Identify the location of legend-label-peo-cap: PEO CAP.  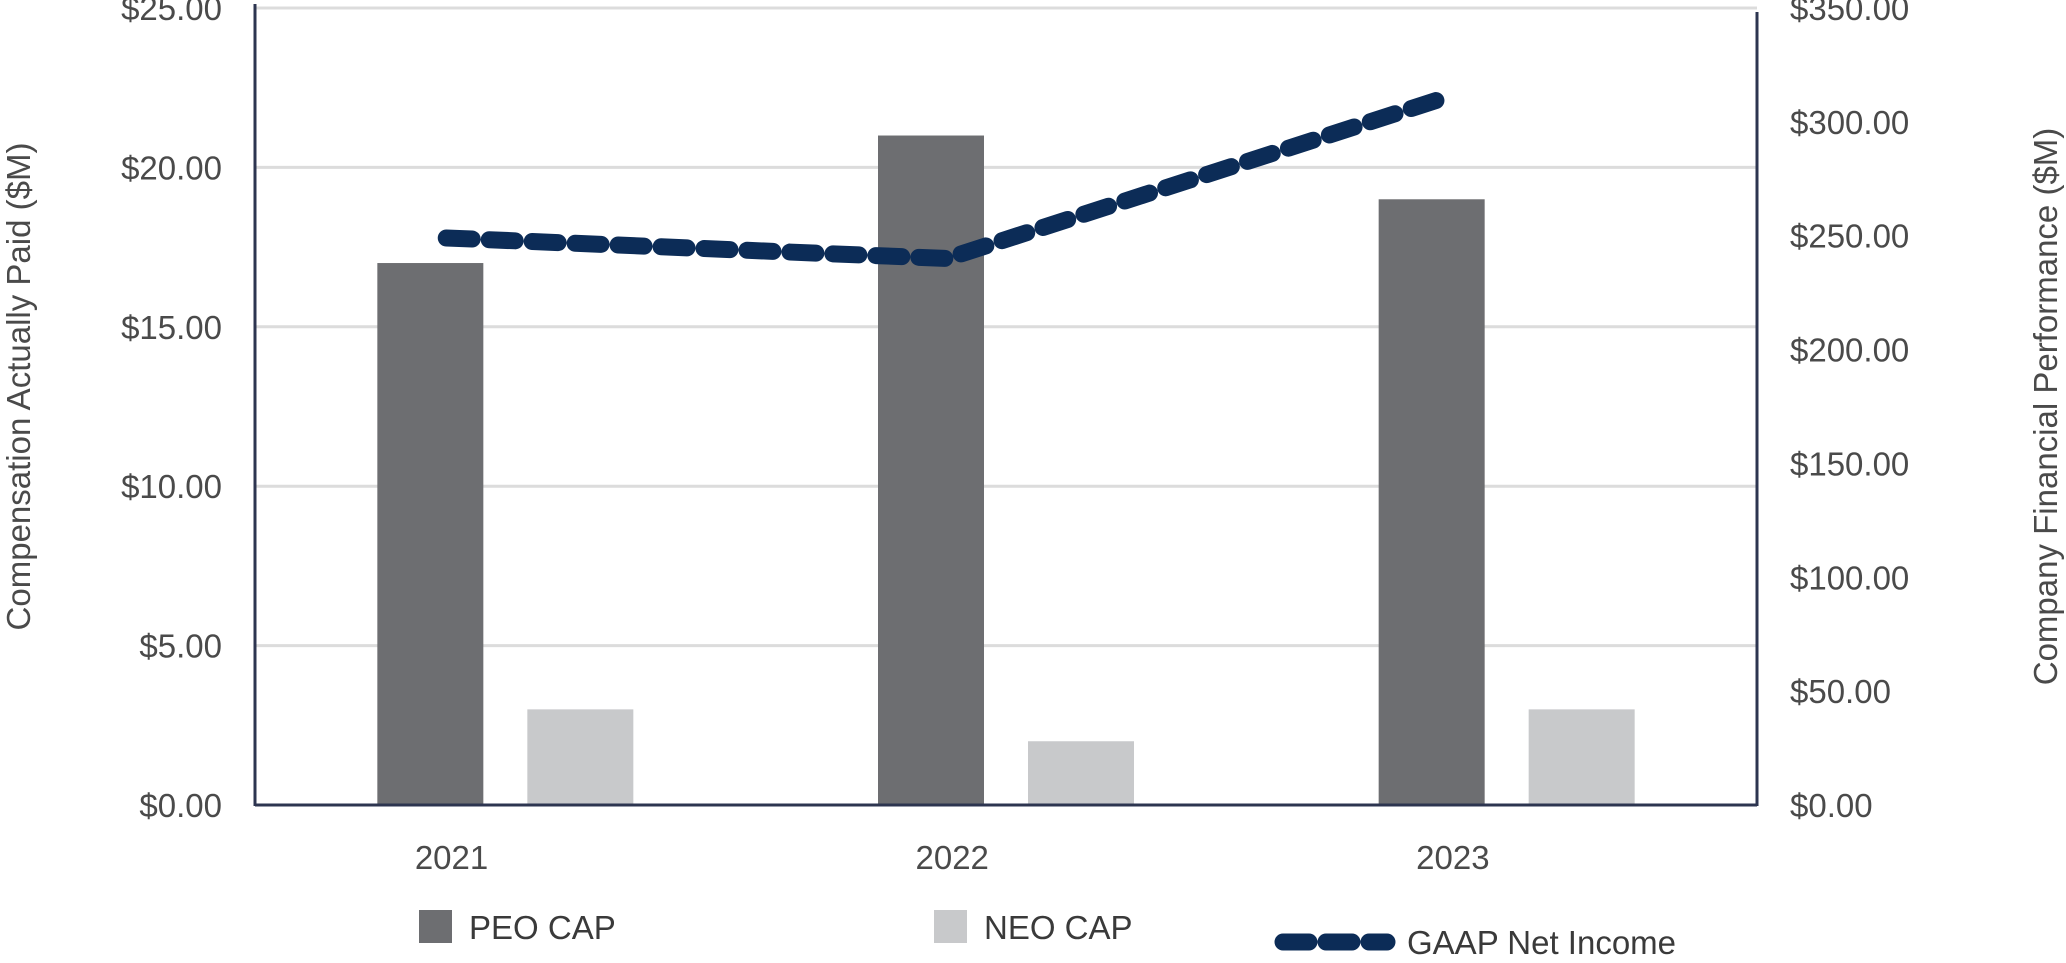
(542, 927).